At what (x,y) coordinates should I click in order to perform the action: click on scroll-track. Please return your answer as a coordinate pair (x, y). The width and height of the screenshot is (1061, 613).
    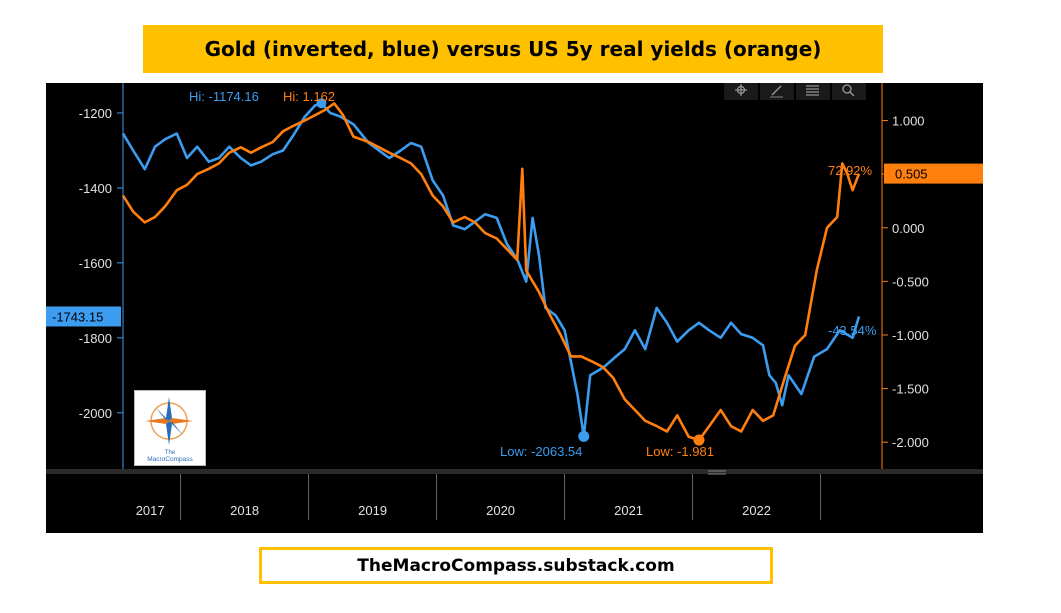
    Looking at the image, I should click on (514, 471).